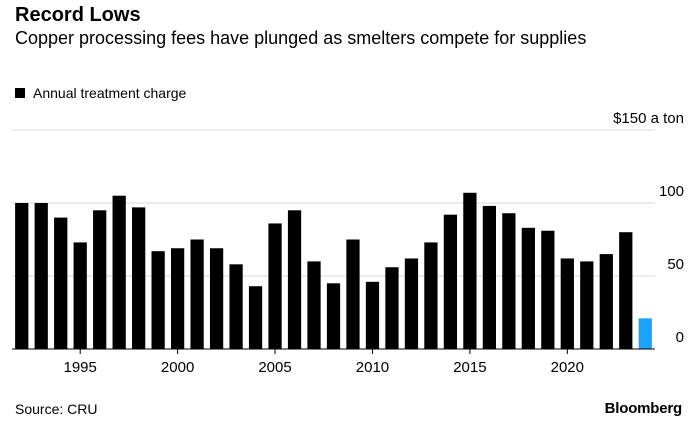  Describe the element at coordinates (680, 337) in the screenshot. I see `y-tick-label: 0` at that location.